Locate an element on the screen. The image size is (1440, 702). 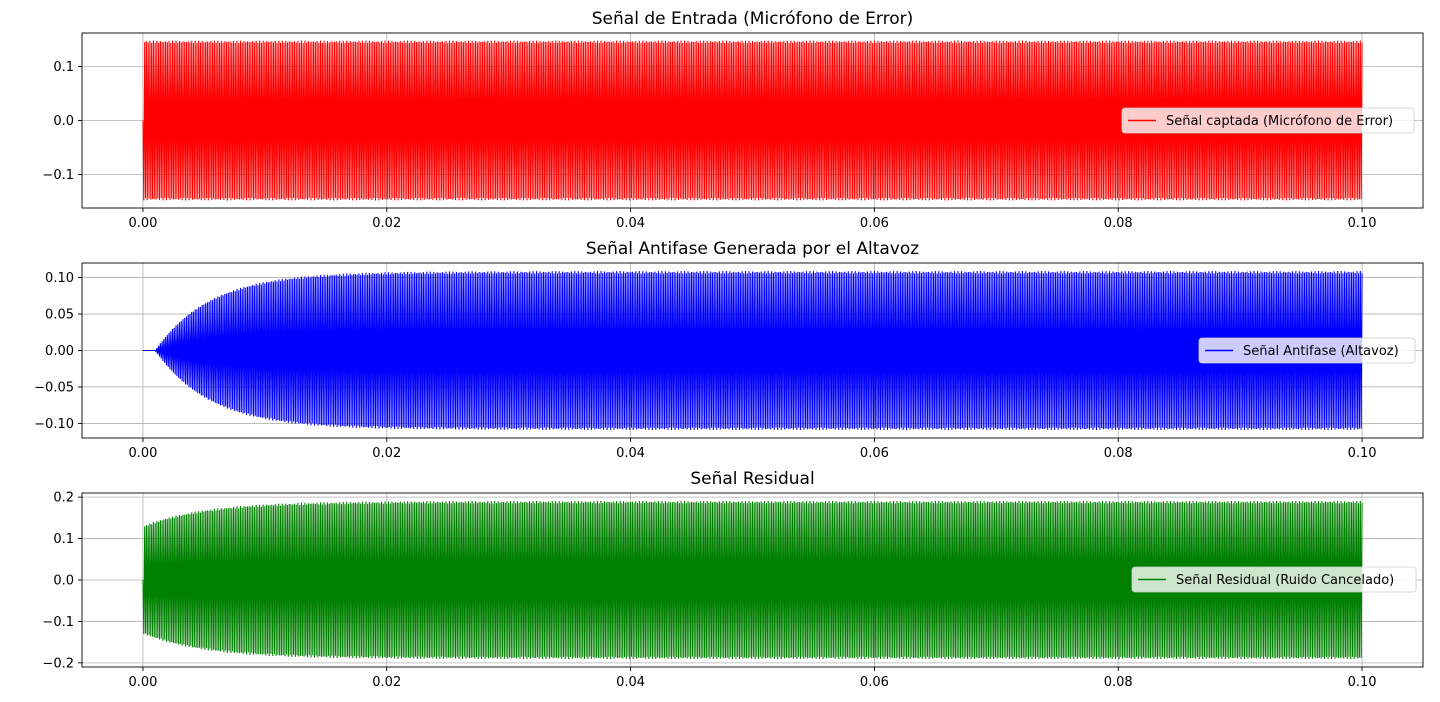
legend-label: Señal Antifase (Altavoz) is located at coordinates (1321, 351).